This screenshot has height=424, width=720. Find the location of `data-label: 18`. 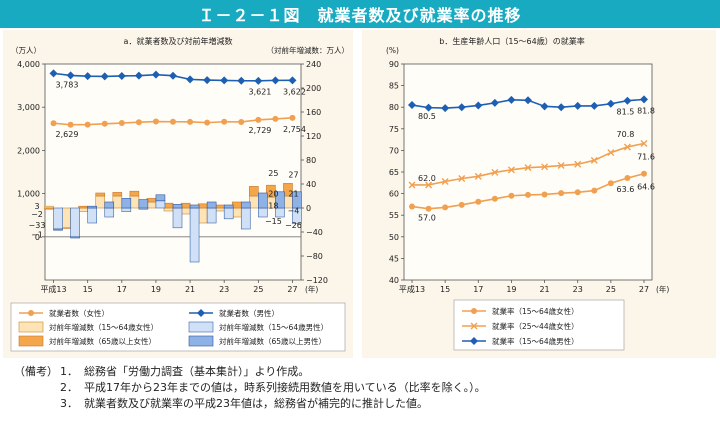

data-label: 18 is located at coordinates (273, 206).